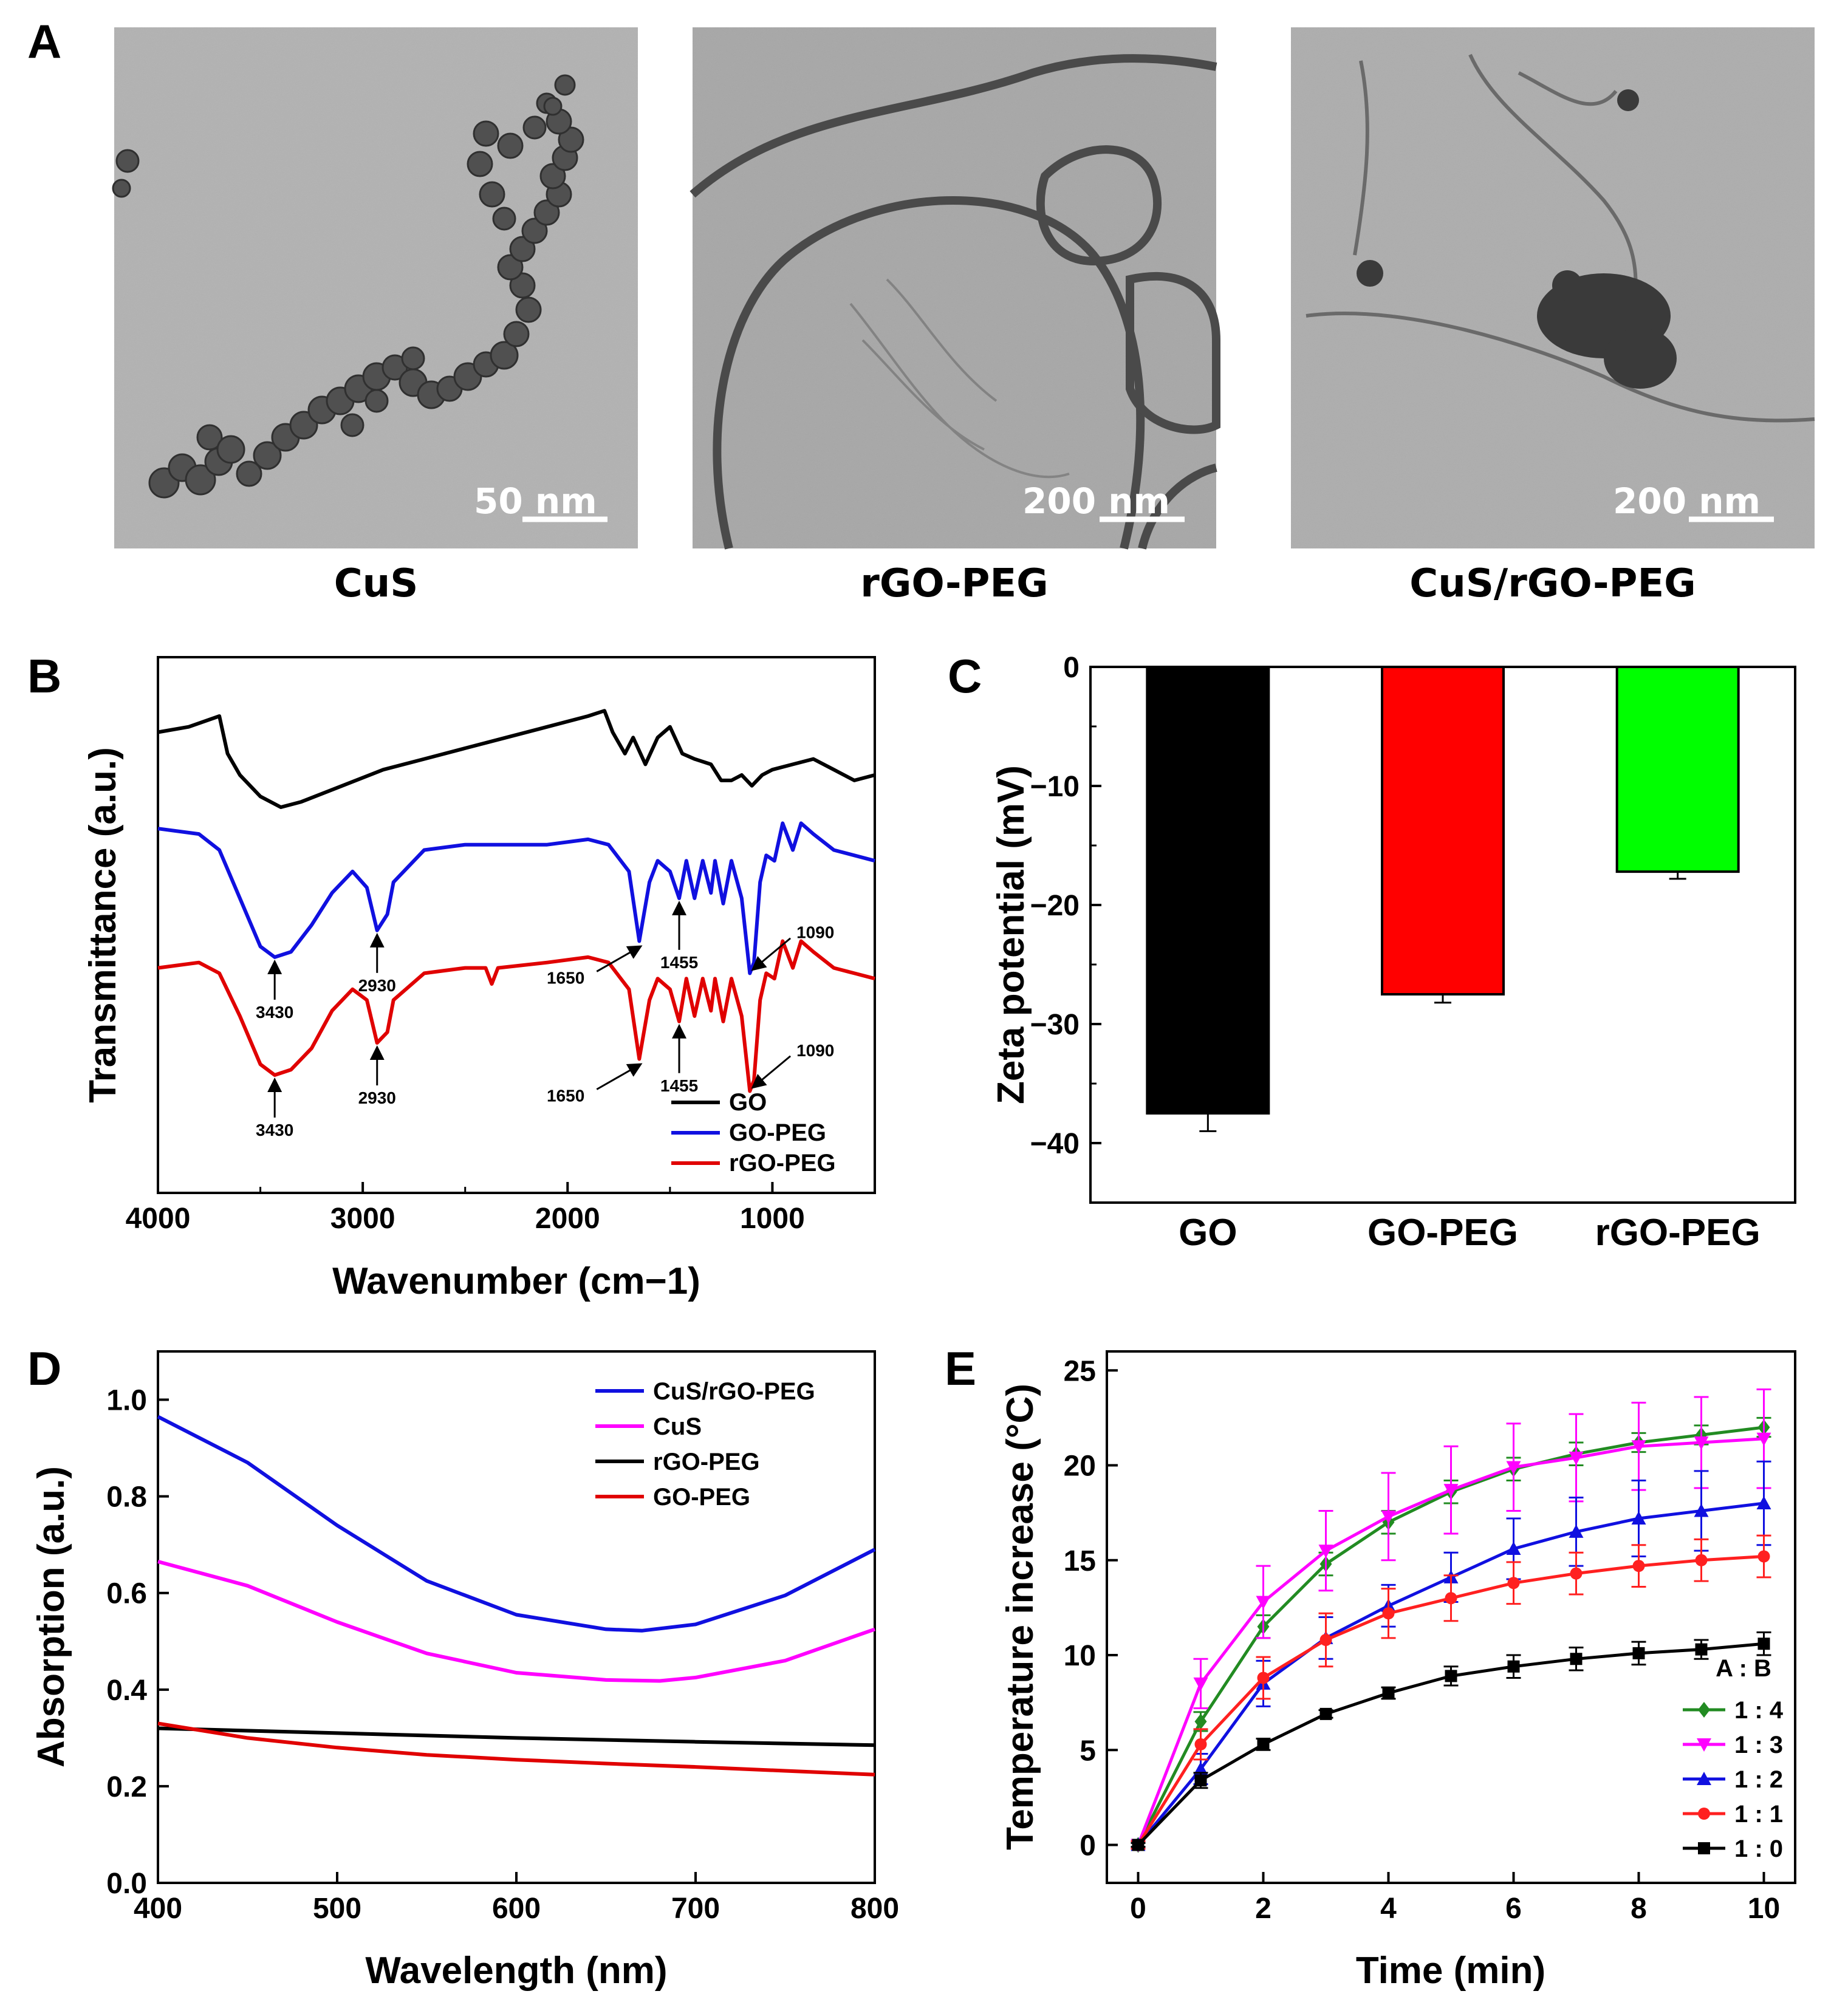 This screenshot has width=1848, height=2008. Describe the element at coordinates (565, 978) in the screenshot. I see `annotation-label: 1650` at that location.